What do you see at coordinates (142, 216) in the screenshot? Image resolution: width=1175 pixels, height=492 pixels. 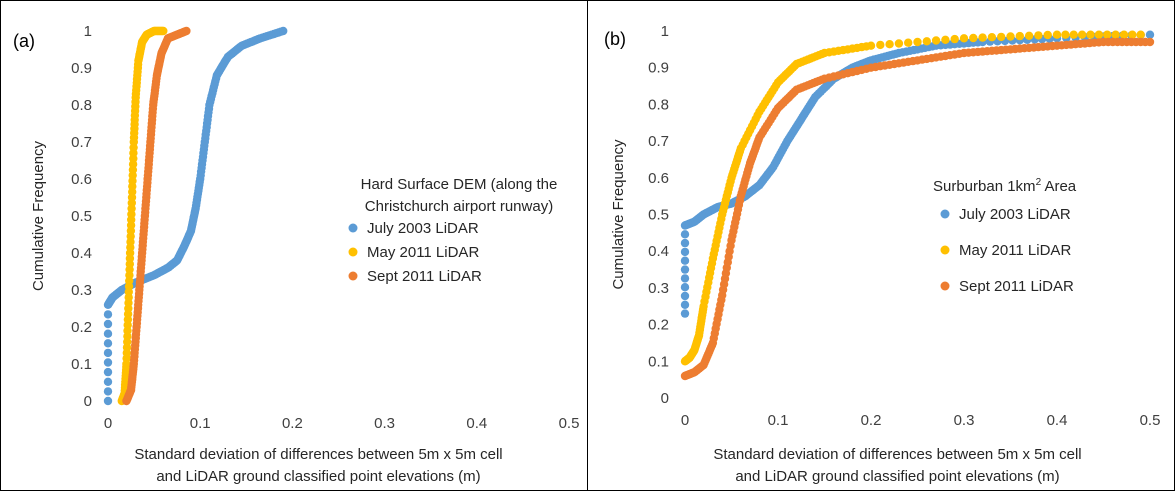 I see `series-may-2011-lidar` at bounding box center [142, 216].